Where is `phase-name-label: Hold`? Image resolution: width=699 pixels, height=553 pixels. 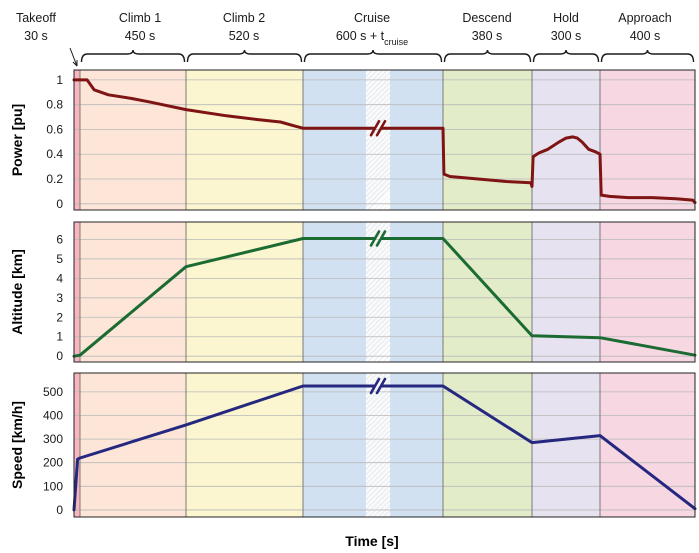 phase-name-label: Hold is located at coordinates (566, 18).